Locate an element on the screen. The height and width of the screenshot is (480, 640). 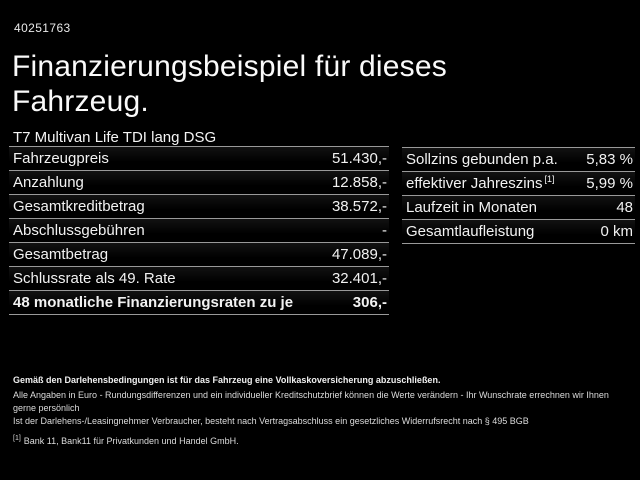
table-row: Anzahlung 12.858,- is located at coordinates (199, 183).